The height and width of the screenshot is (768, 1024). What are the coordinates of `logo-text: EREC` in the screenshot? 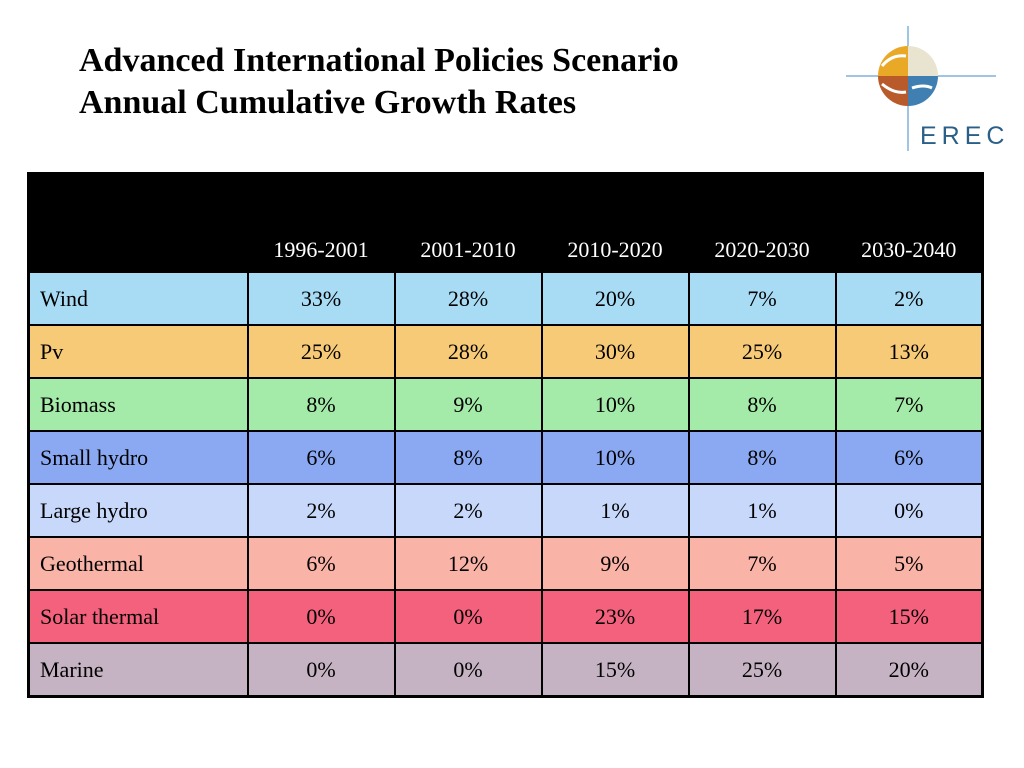 It's located at (965, 136).